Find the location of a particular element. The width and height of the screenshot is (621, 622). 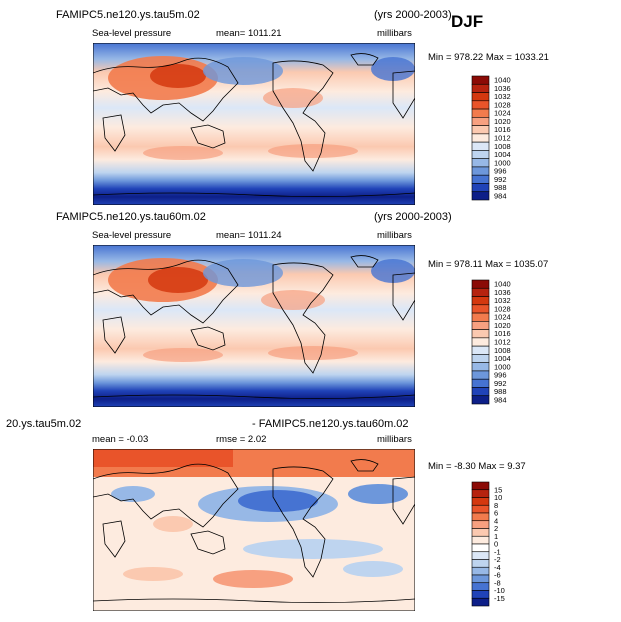

panel3-title-left: 20.ys.tau5m.02 is located at coordinates (44, 424).